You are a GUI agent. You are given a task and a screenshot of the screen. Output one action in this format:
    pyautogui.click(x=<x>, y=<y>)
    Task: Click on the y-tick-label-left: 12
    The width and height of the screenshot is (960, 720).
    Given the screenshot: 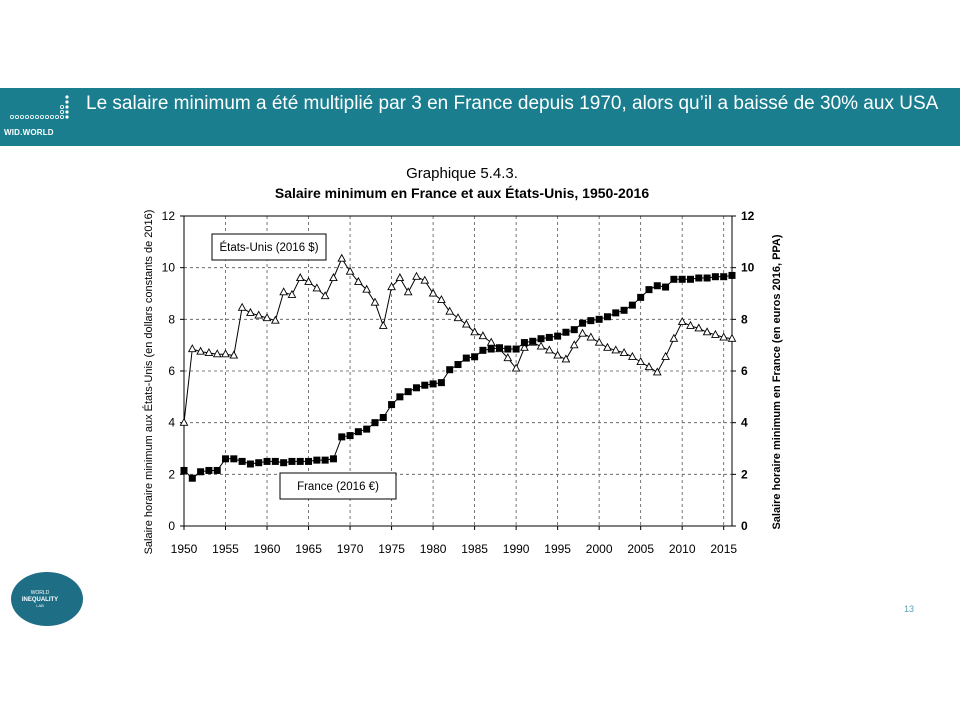 What is the action you would take?
    pyautogui.click(x=169, y=216)
    